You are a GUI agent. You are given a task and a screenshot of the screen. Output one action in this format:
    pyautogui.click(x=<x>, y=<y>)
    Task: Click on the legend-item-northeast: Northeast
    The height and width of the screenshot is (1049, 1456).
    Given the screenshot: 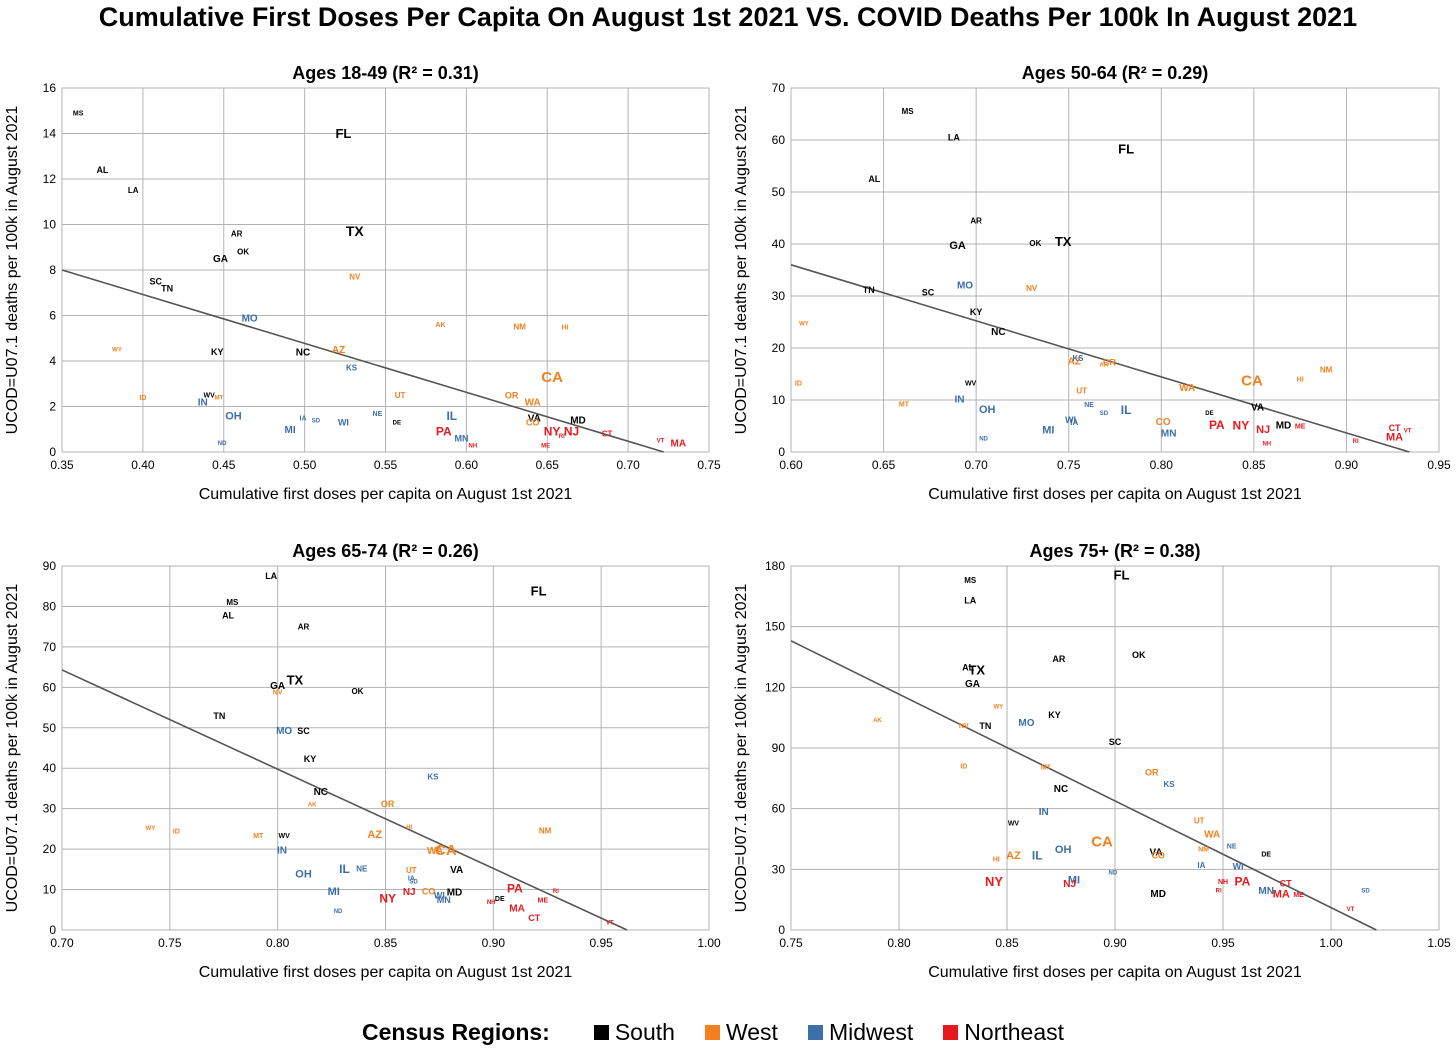 What is the action you would take?
    pyautogui.click(x=1003, y=1032)
    